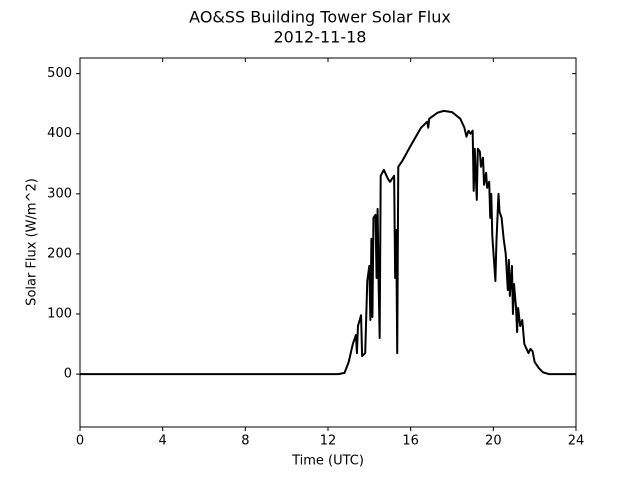 This screenshot has width=640, height=484. I want to click on y-tick-label: 400, so click(59, 133).